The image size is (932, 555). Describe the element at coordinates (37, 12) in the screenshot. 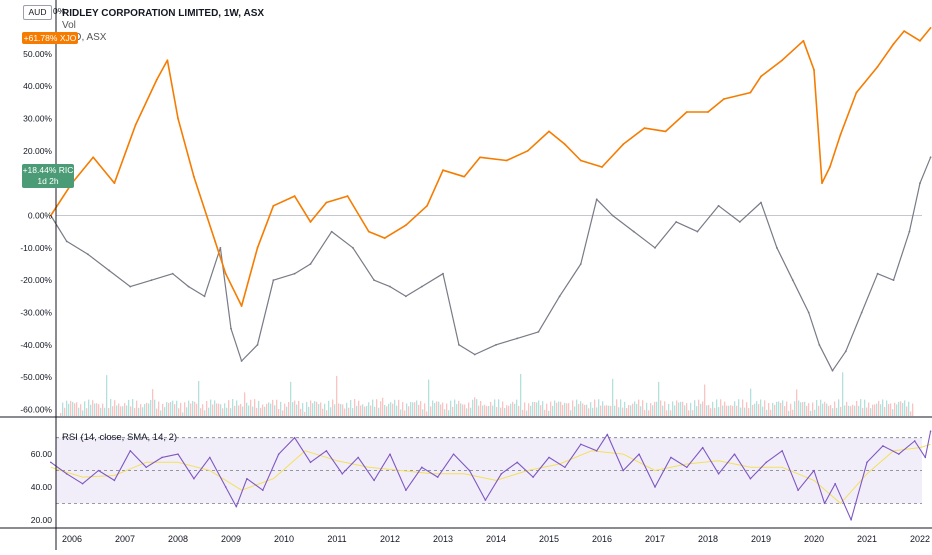

I see `currency-badge: AUD` at that location.